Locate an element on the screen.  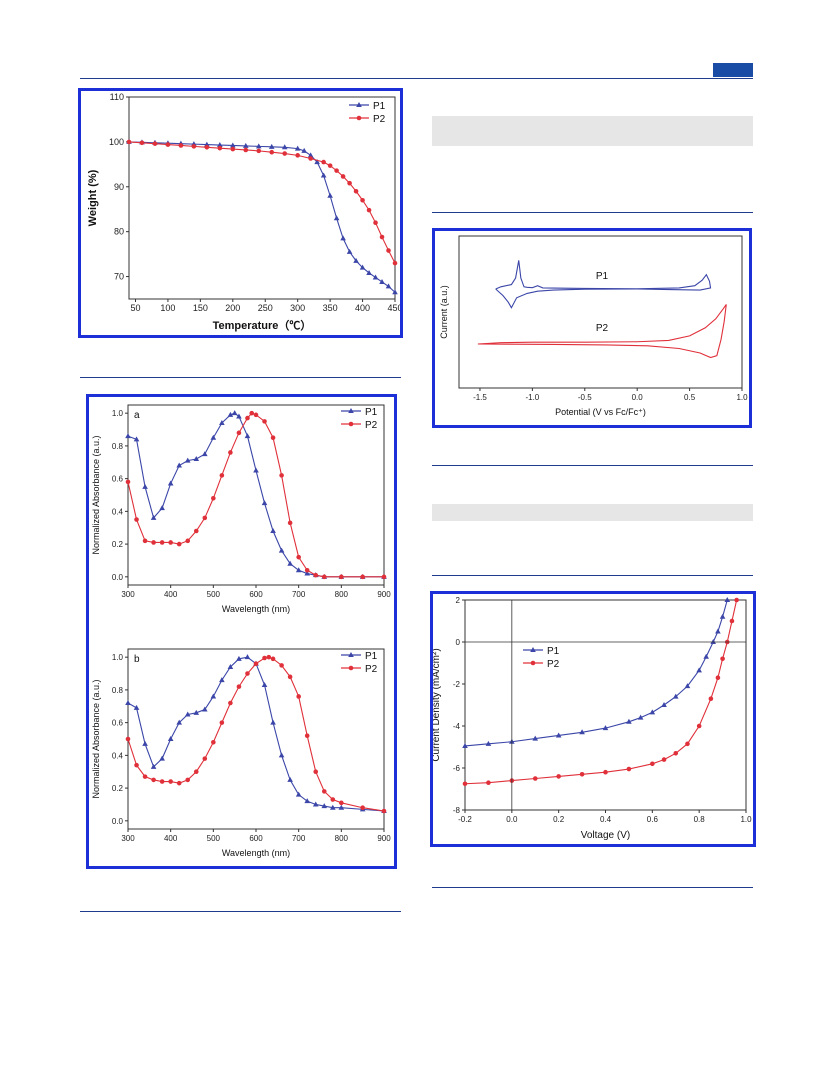
y-tick-label: 80 is located at coordinates (119, 232).